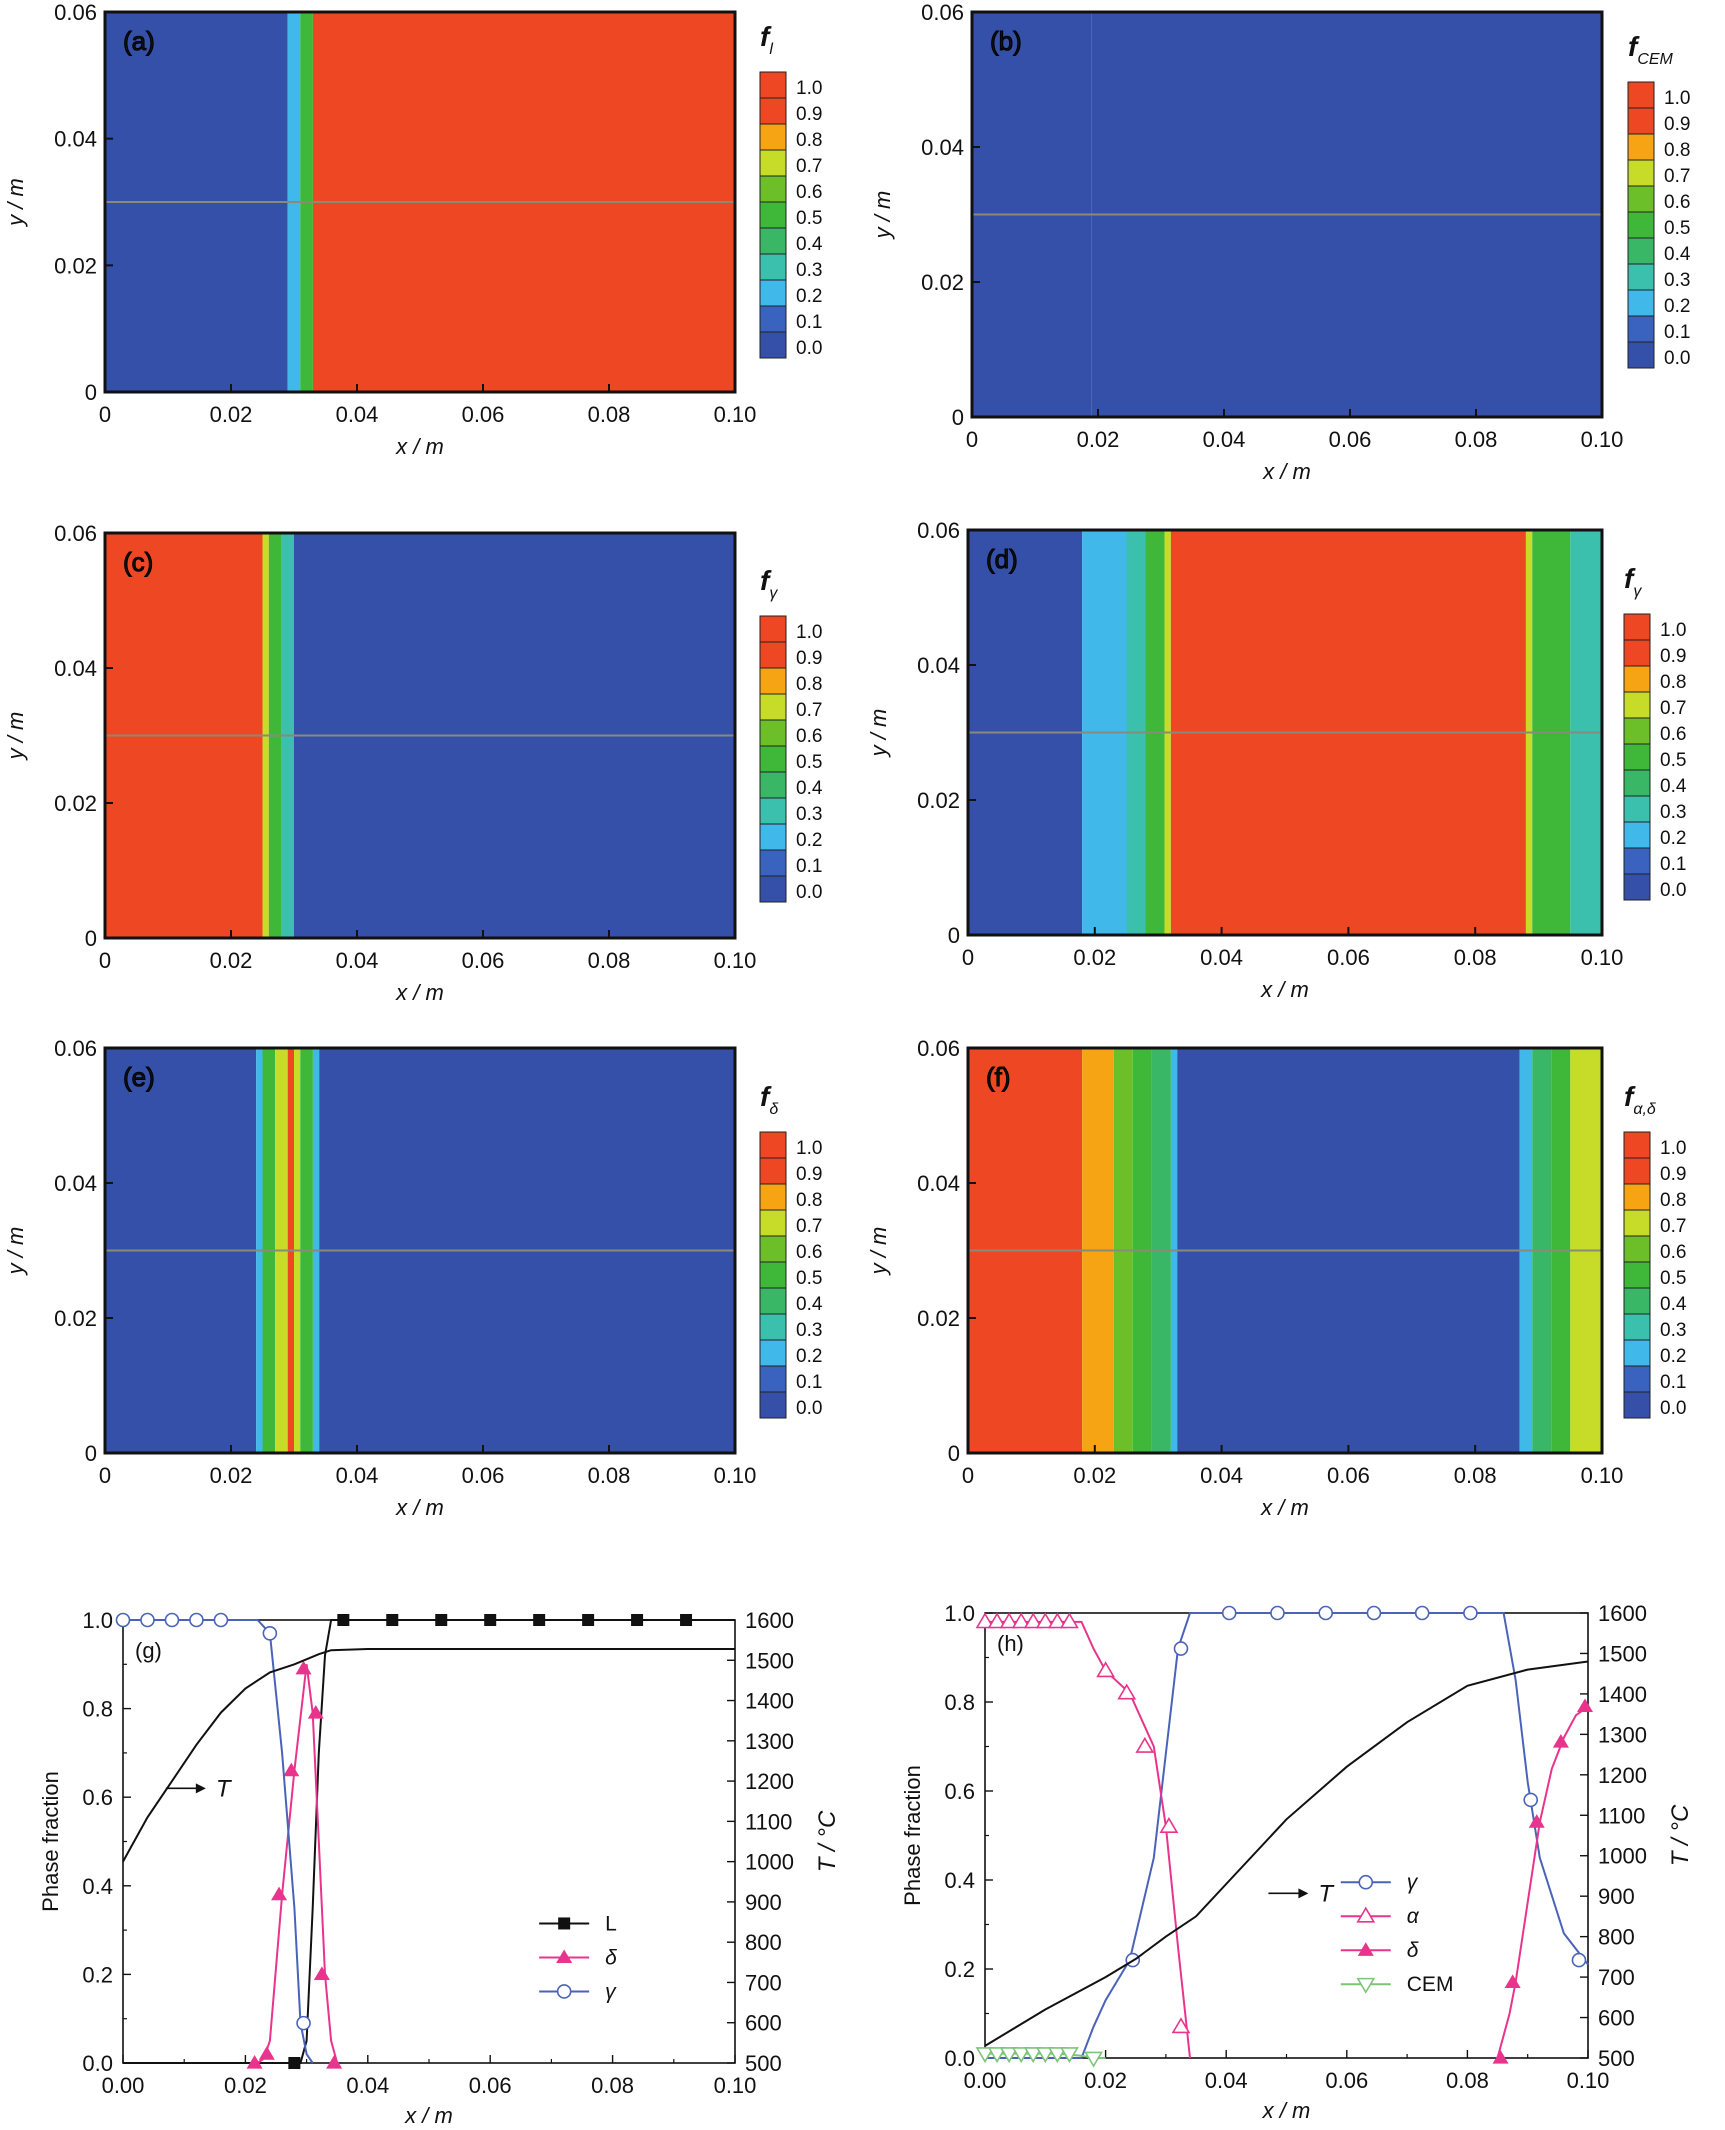 The width and height of the screenshot is (1725, 2130). I want to click on y-tick-label: 0.4, so click(97, 1886).